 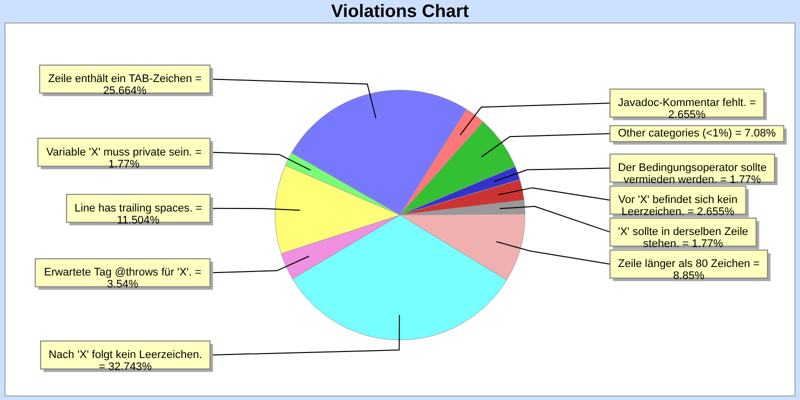 I want to click on slice-label: 'X' sollte in derselben Zeile stehen. = 1.77%, so click(x=683, y=238).